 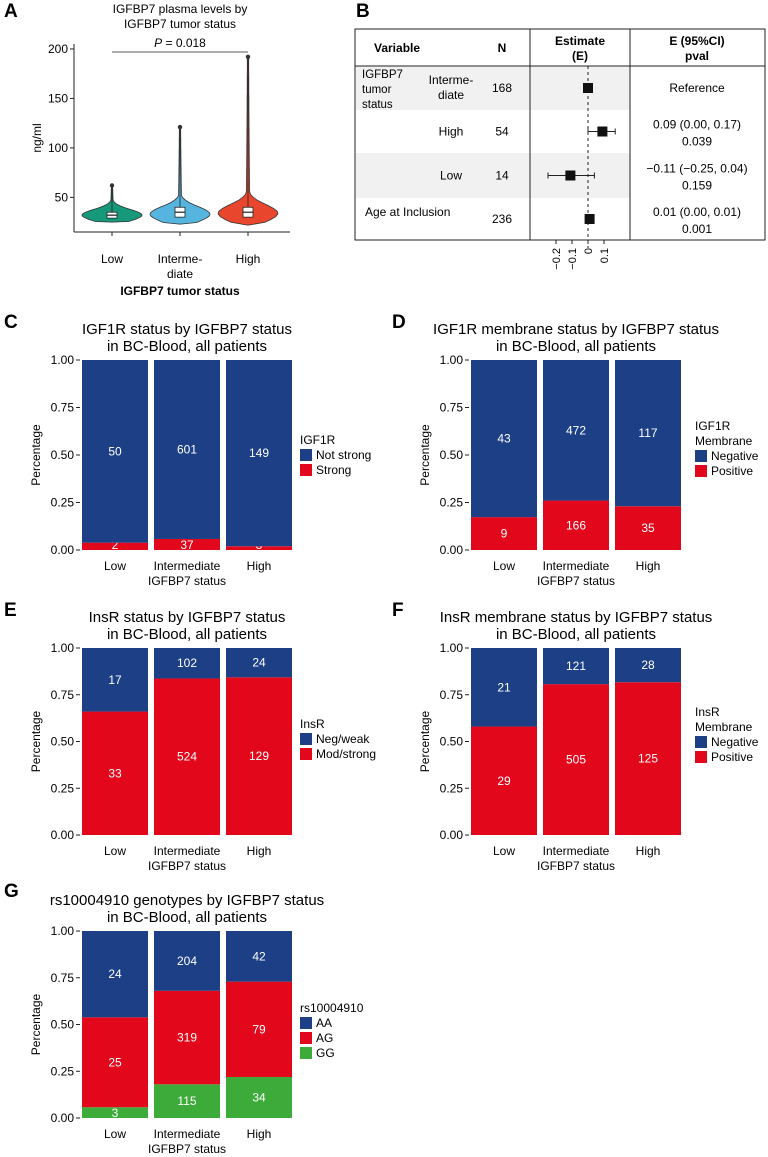 What do you see at coordinates (735, 742) in the screenshot?
I see `legend-label: Negative` at bounding box center [735, 742].